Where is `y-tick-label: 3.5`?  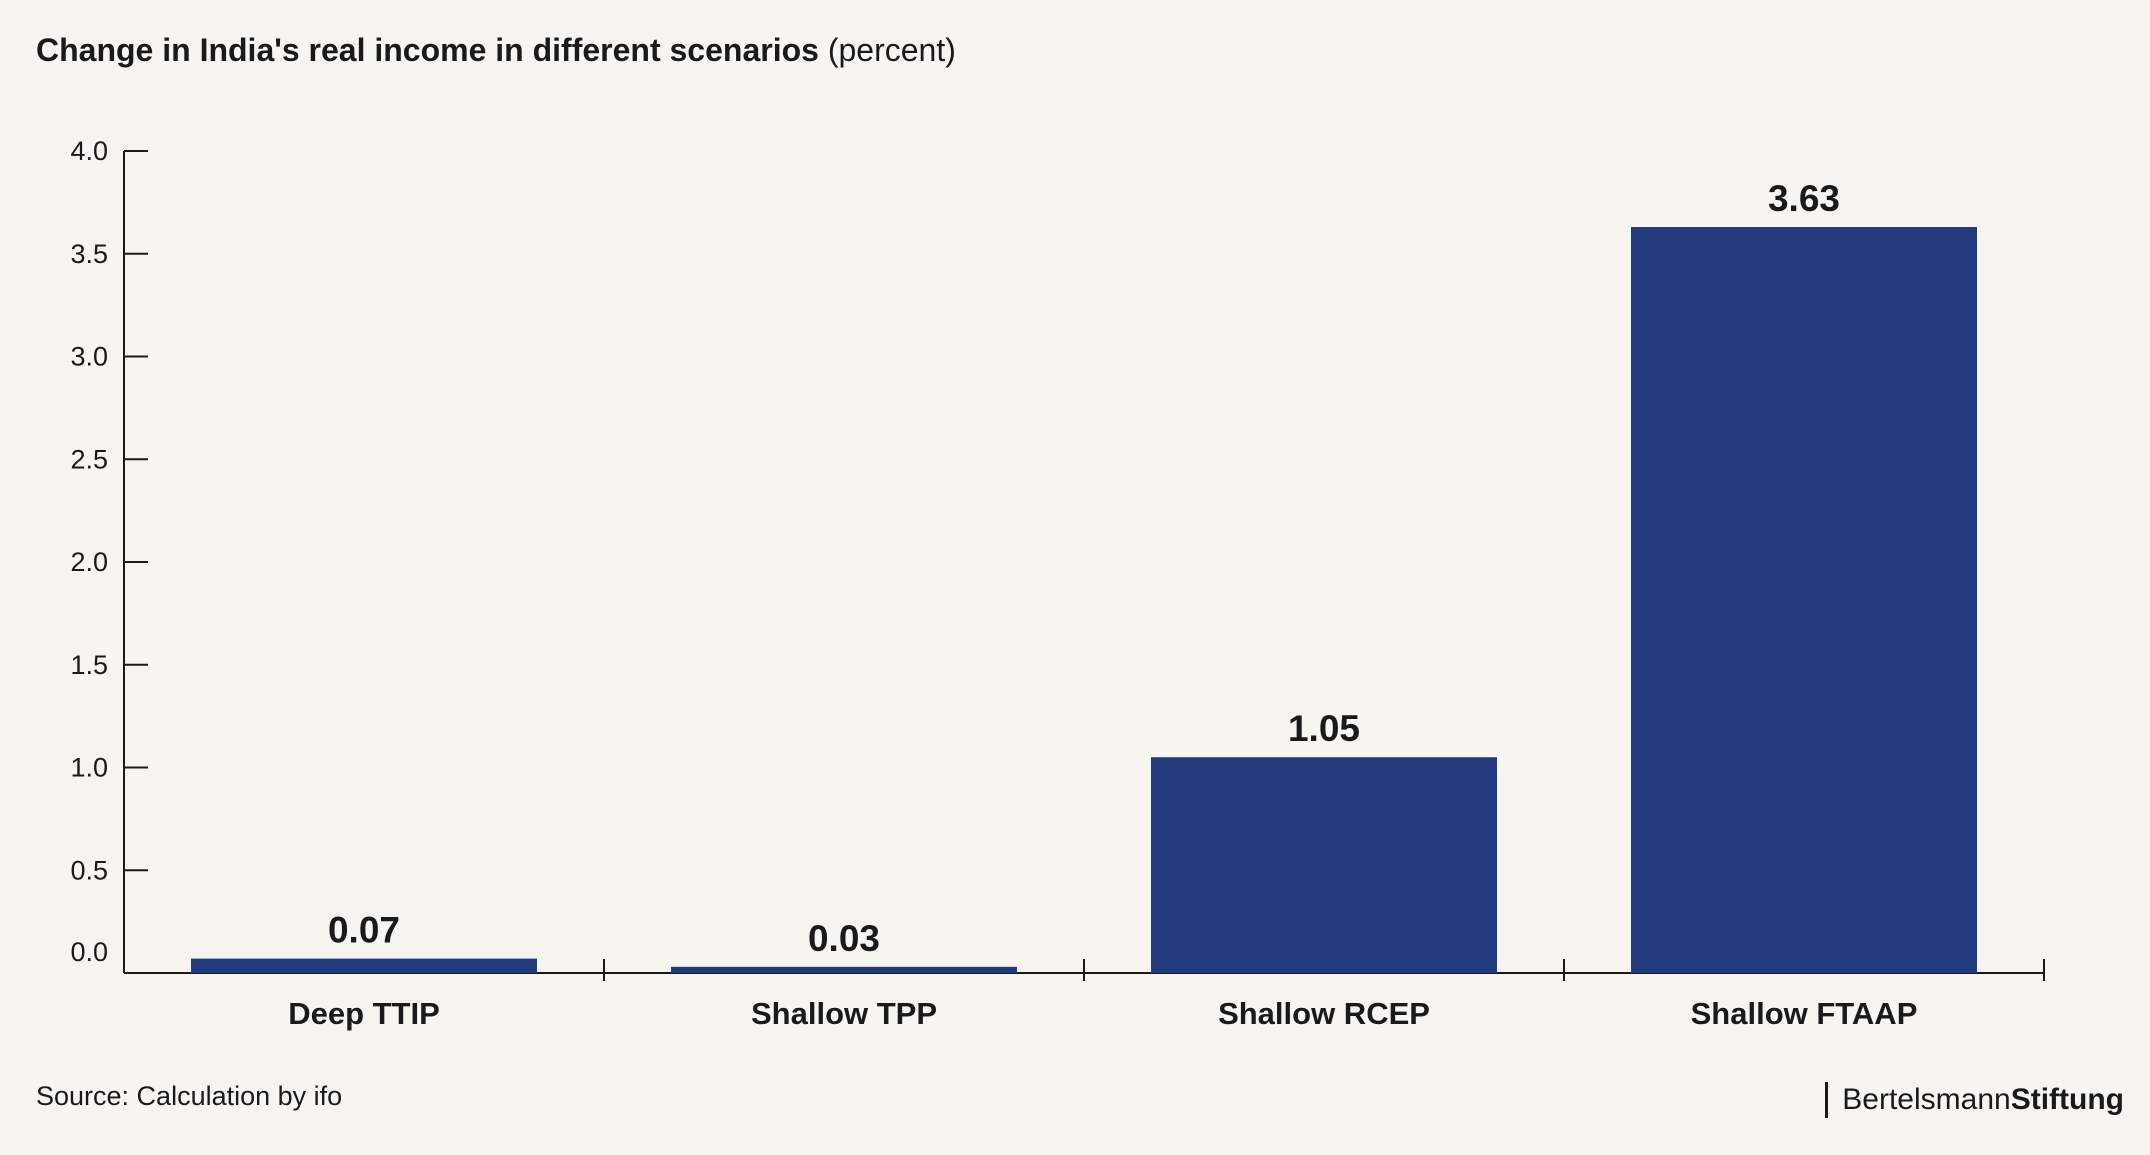 y-tick-label: 3.5 is located at coordinates (89, 254).